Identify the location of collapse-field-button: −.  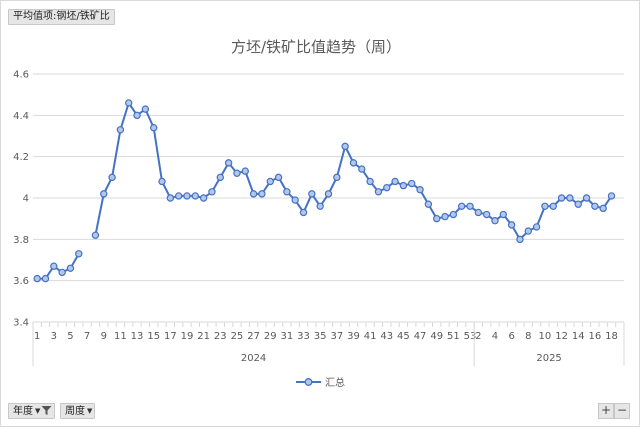
(622, 411).